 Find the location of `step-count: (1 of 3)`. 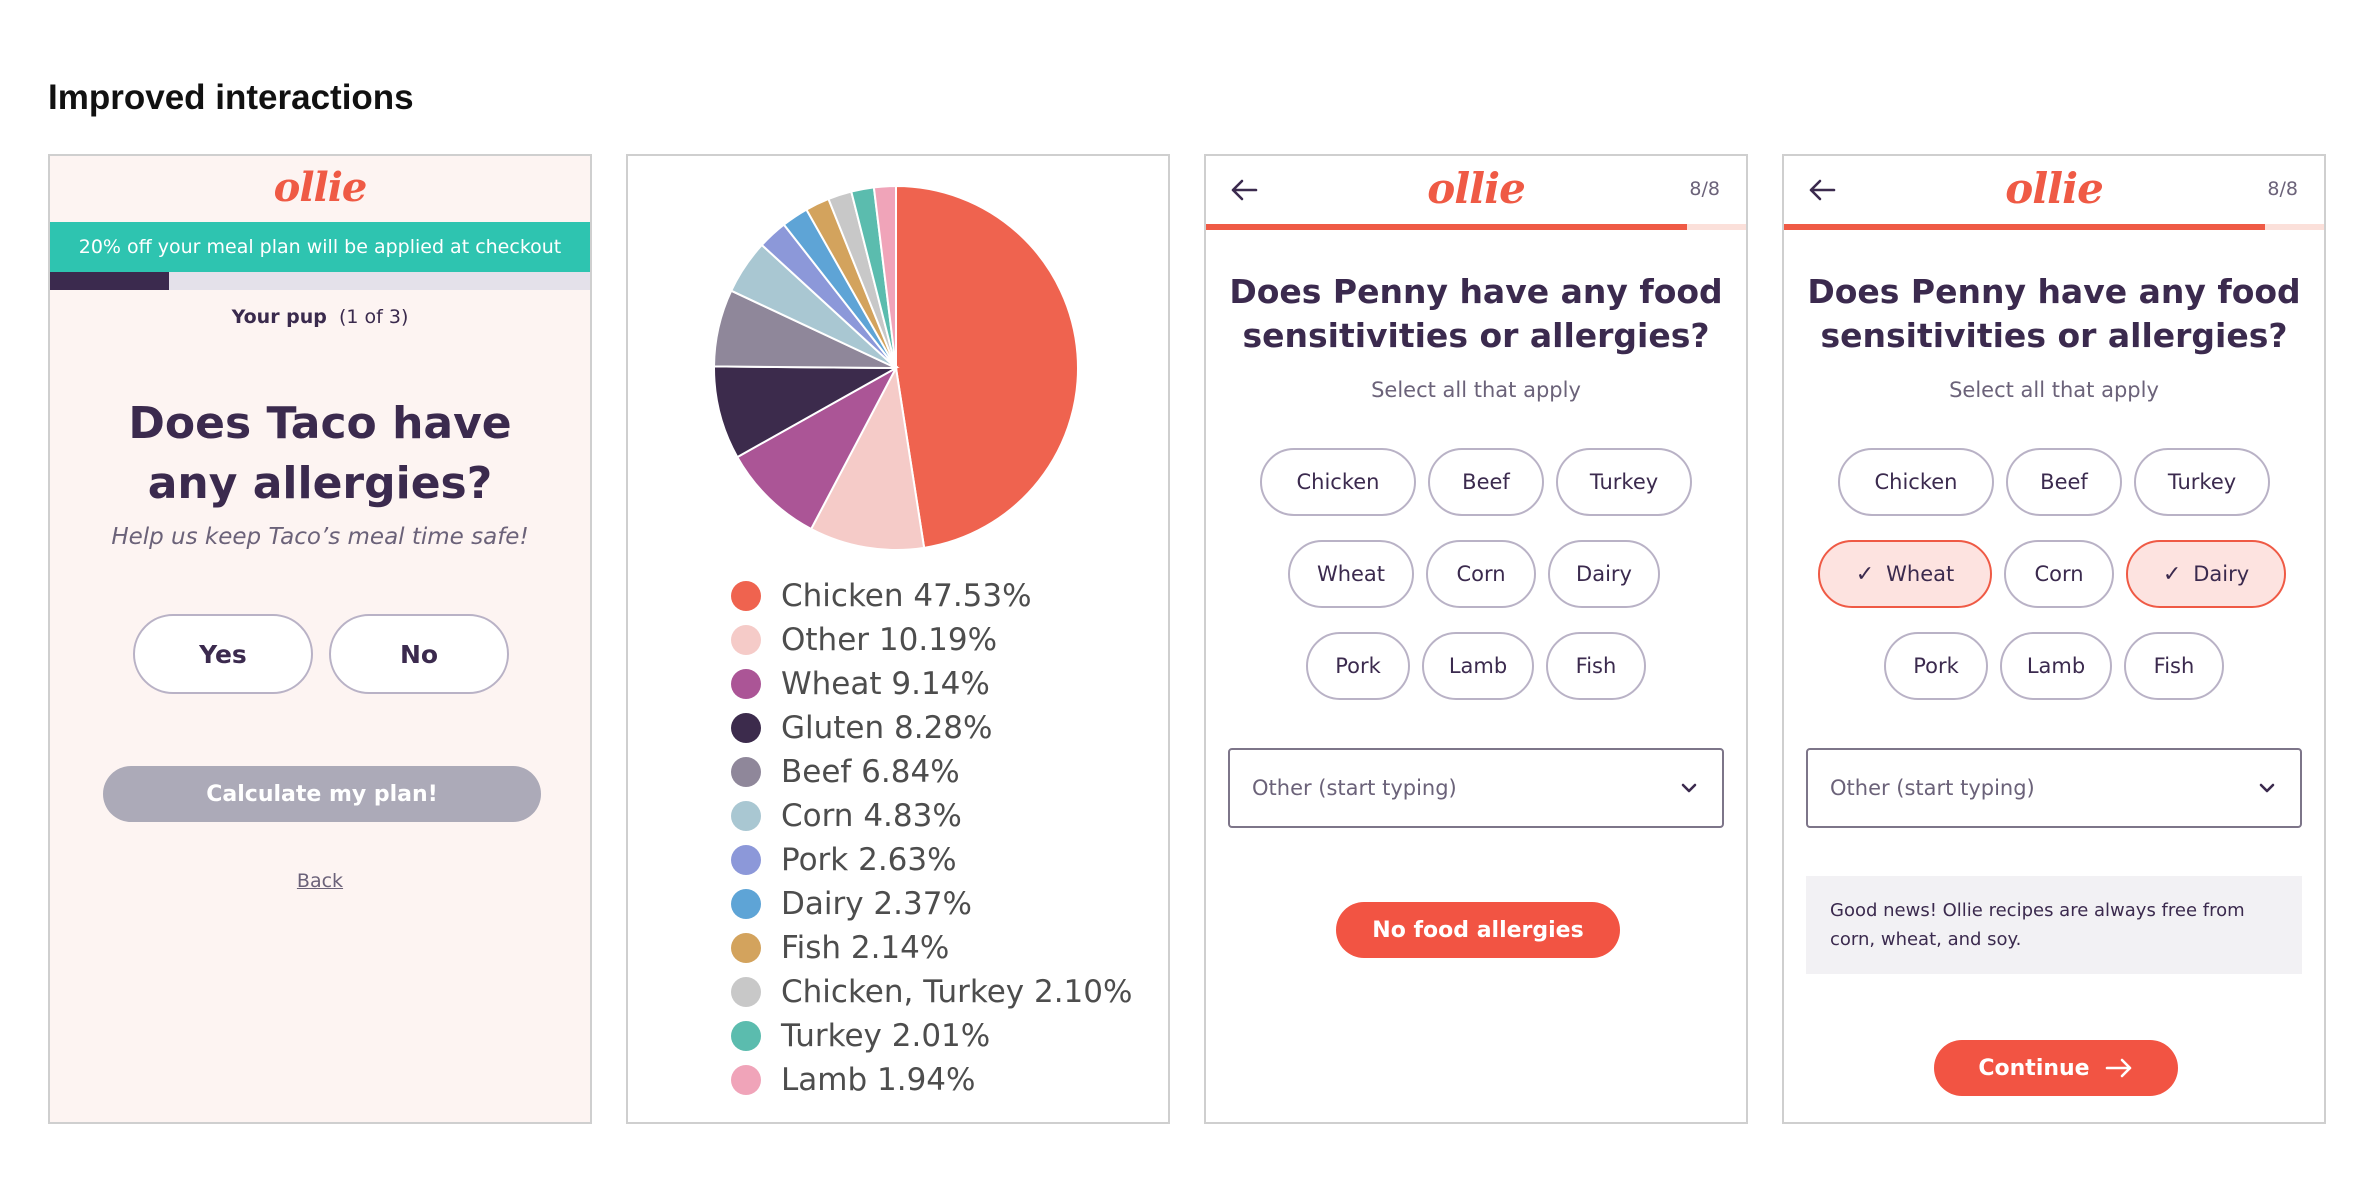

step-count: (1 of 3) is located at coordinates (374, 317).